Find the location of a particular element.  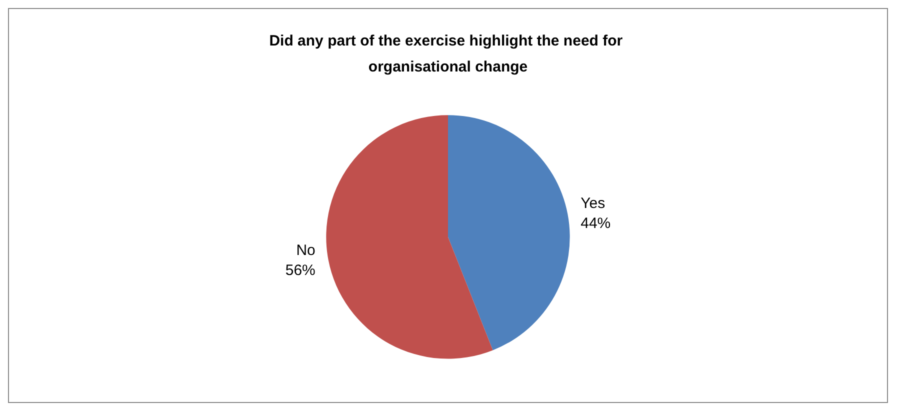

chart-title: Did any part of the exercise highlight the need for organisational change is located at coordinates (448, 54).